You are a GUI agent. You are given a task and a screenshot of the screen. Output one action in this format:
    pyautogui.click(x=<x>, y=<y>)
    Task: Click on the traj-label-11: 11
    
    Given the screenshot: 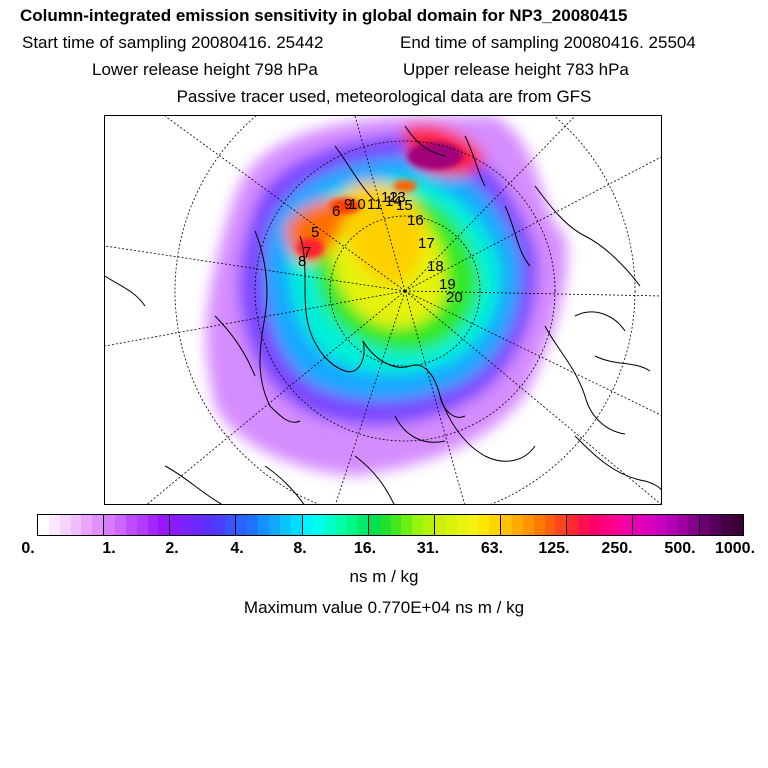 What is the action you would take?
    pyautogui.click(x=375, y=204)
    